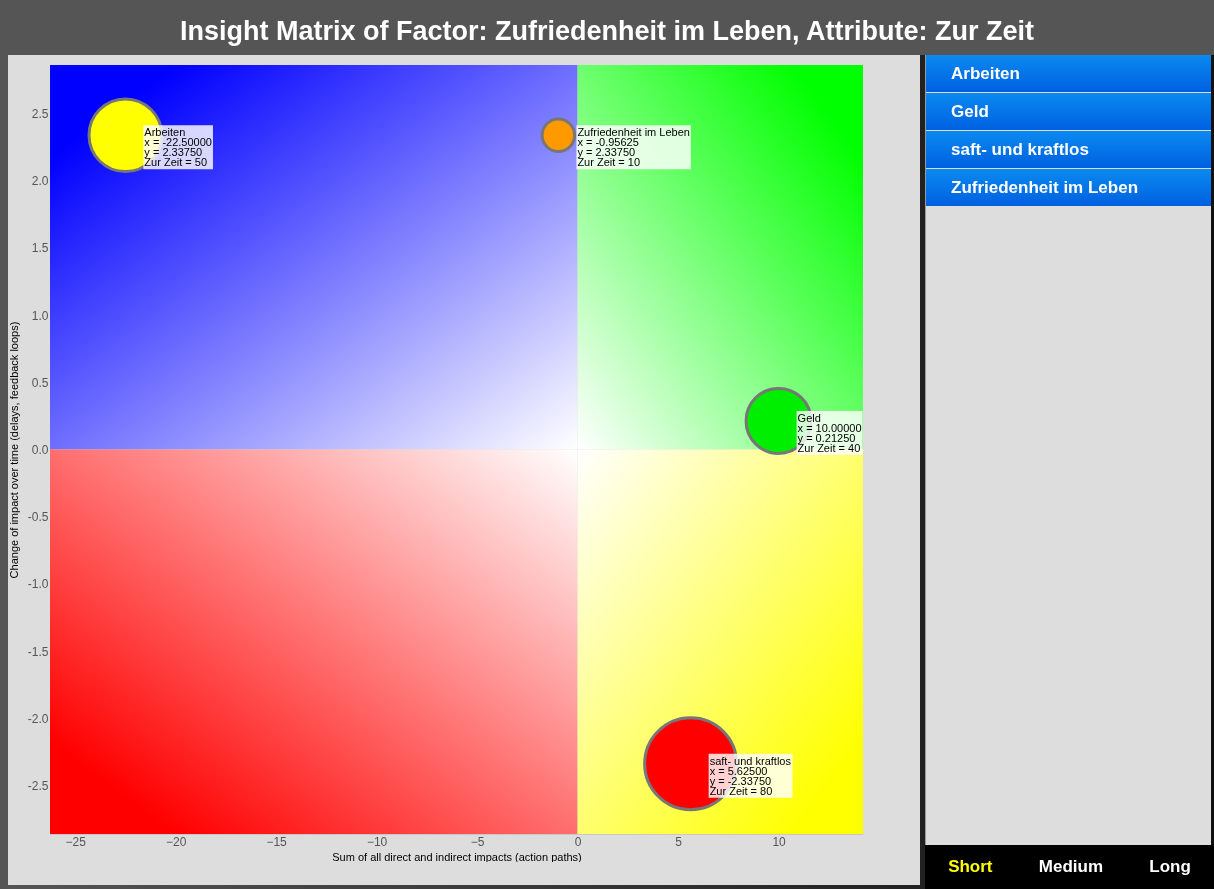  What do you see at coordinates (377, 841) in the screenshot?
I see `x-tick-label: −10` at bounding box center [377, 841].